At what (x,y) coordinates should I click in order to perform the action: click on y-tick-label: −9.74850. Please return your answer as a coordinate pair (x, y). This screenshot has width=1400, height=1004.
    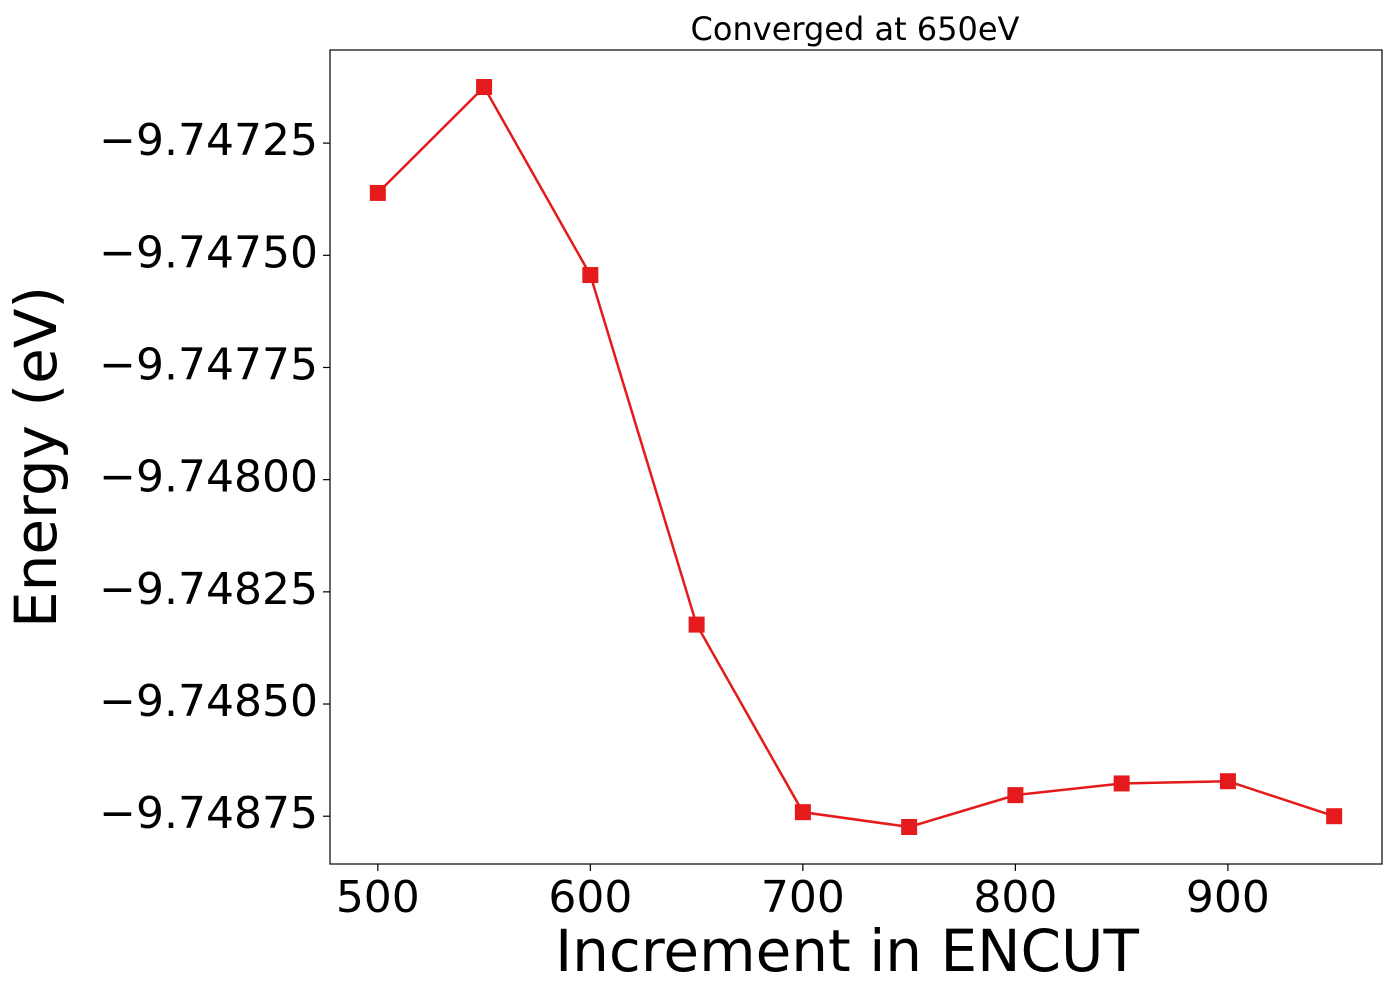
    Looking at the image, I should click on (208, 701).